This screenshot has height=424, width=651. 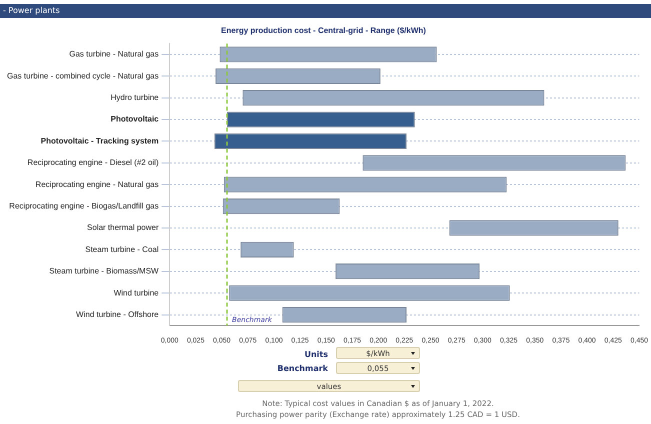 I want to click on y-tick-label: Hydro turbine, so click(x=135, y=97).